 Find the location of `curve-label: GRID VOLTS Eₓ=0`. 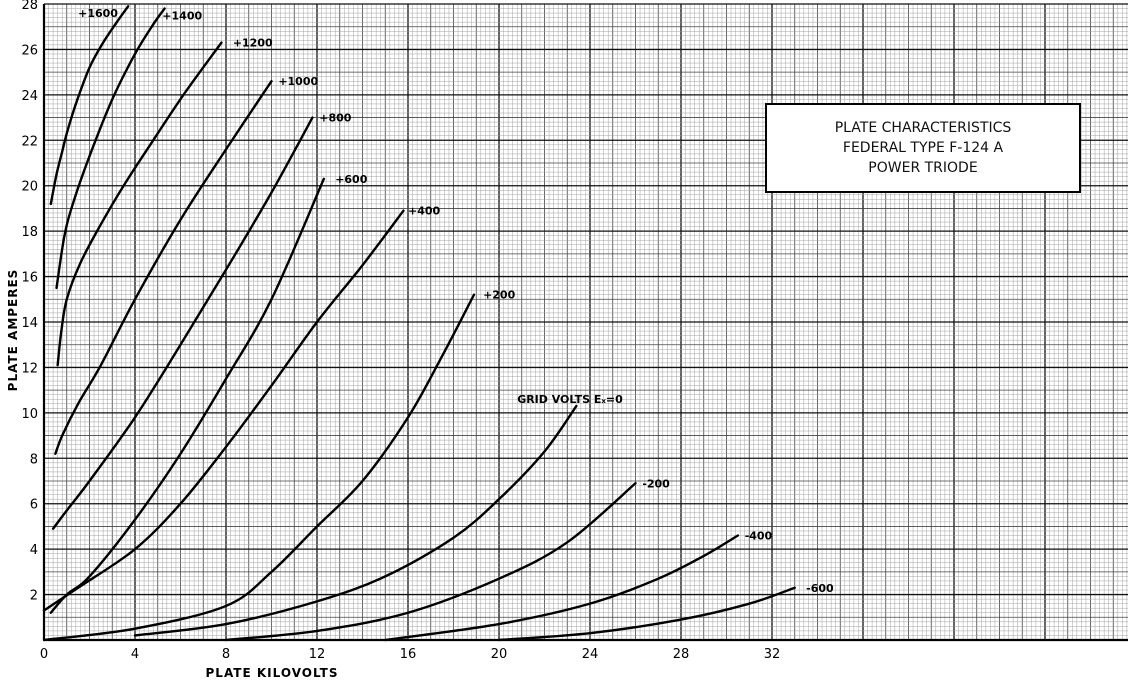

curve-label: GRID VOLTS Eₓ=0 is located at coordinates (570, 399).